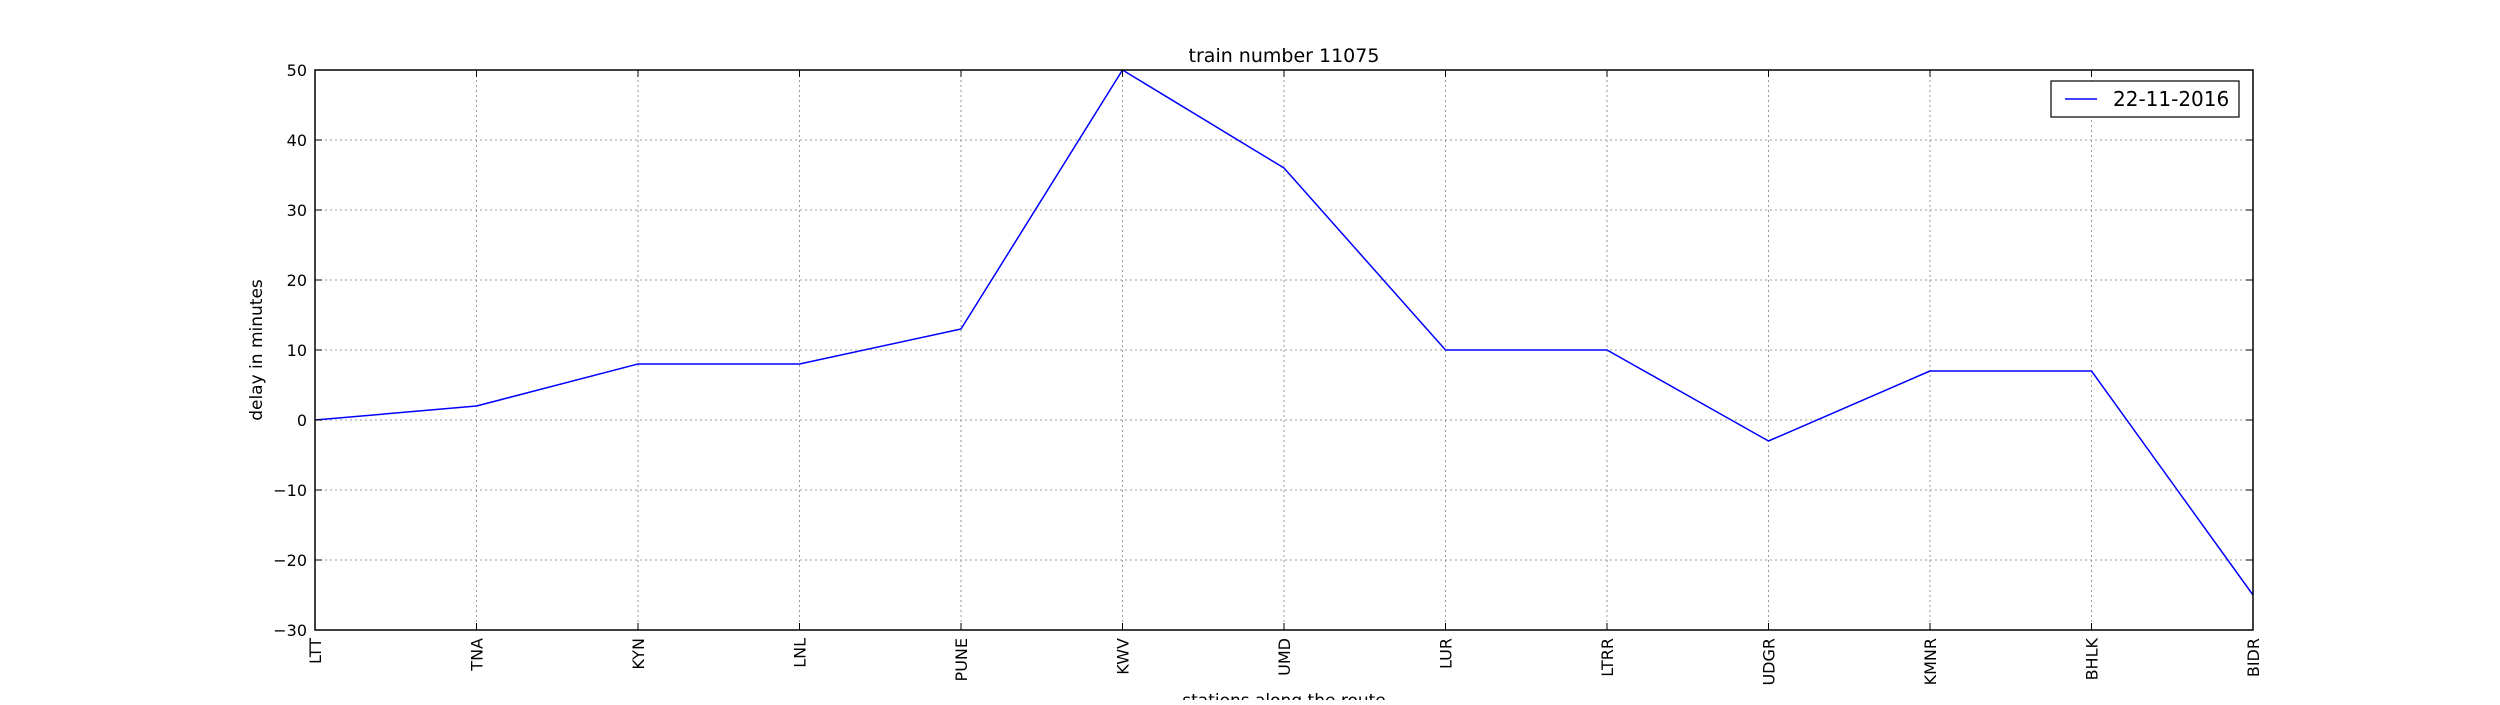  I want to click on x-tick-label: PUNE, so click(961, 659).